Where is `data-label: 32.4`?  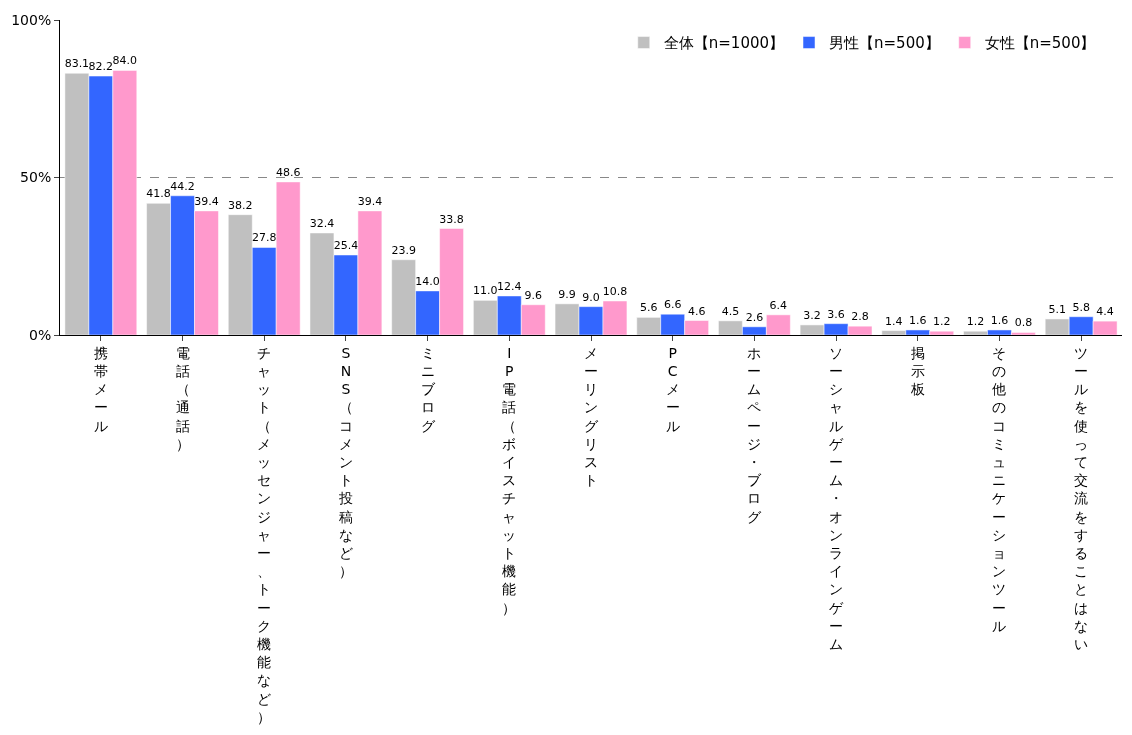
data-label: 32.4 is located at coordinates (322, 223).